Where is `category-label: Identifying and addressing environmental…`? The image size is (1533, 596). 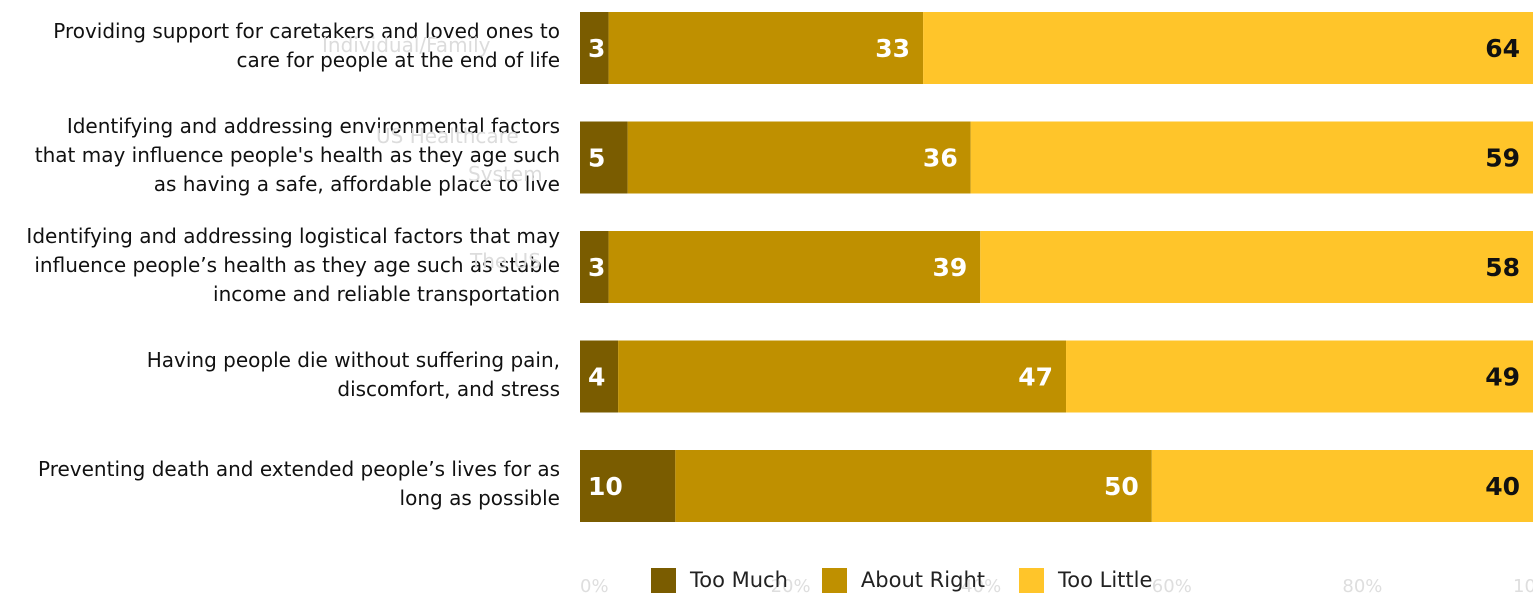
category-label: Identifying and addressing environmental… is located at coordinates (280, 155).